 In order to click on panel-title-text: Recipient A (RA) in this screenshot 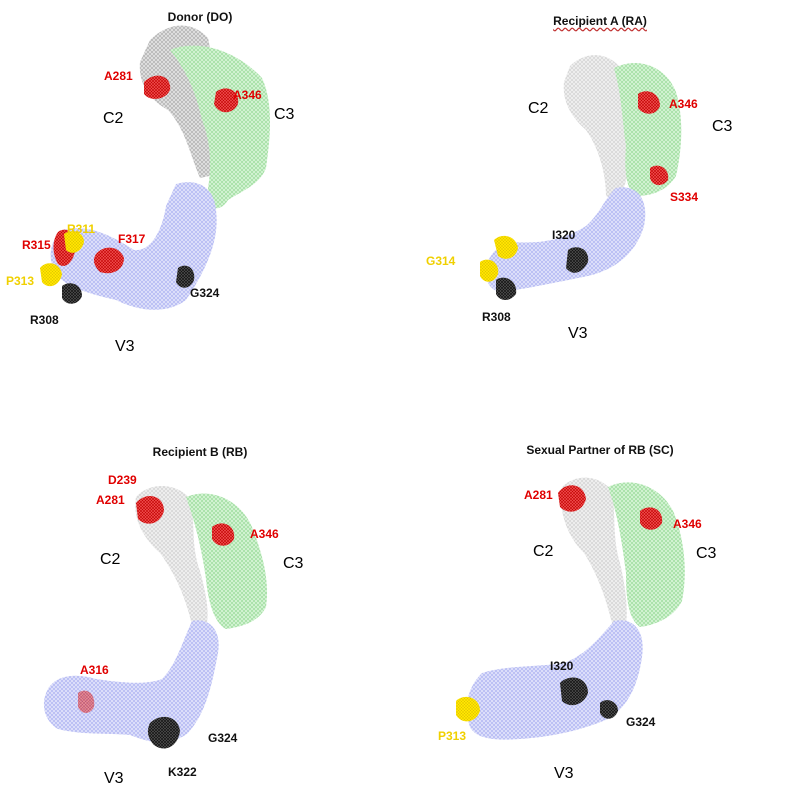, I will do `click(600, 21)`.